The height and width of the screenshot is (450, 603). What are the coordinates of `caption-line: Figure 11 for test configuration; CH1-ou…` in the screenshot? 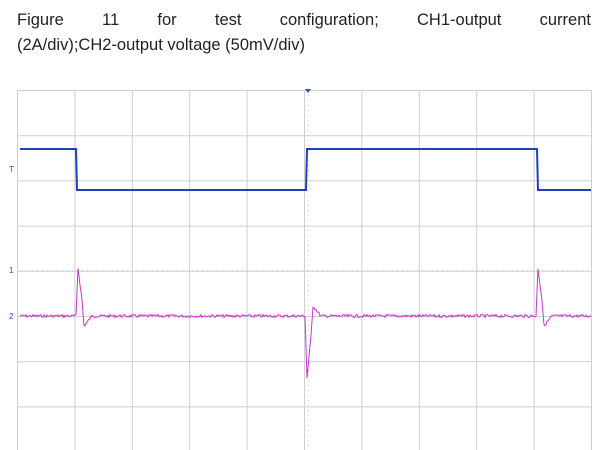 It's located at (304, 20).